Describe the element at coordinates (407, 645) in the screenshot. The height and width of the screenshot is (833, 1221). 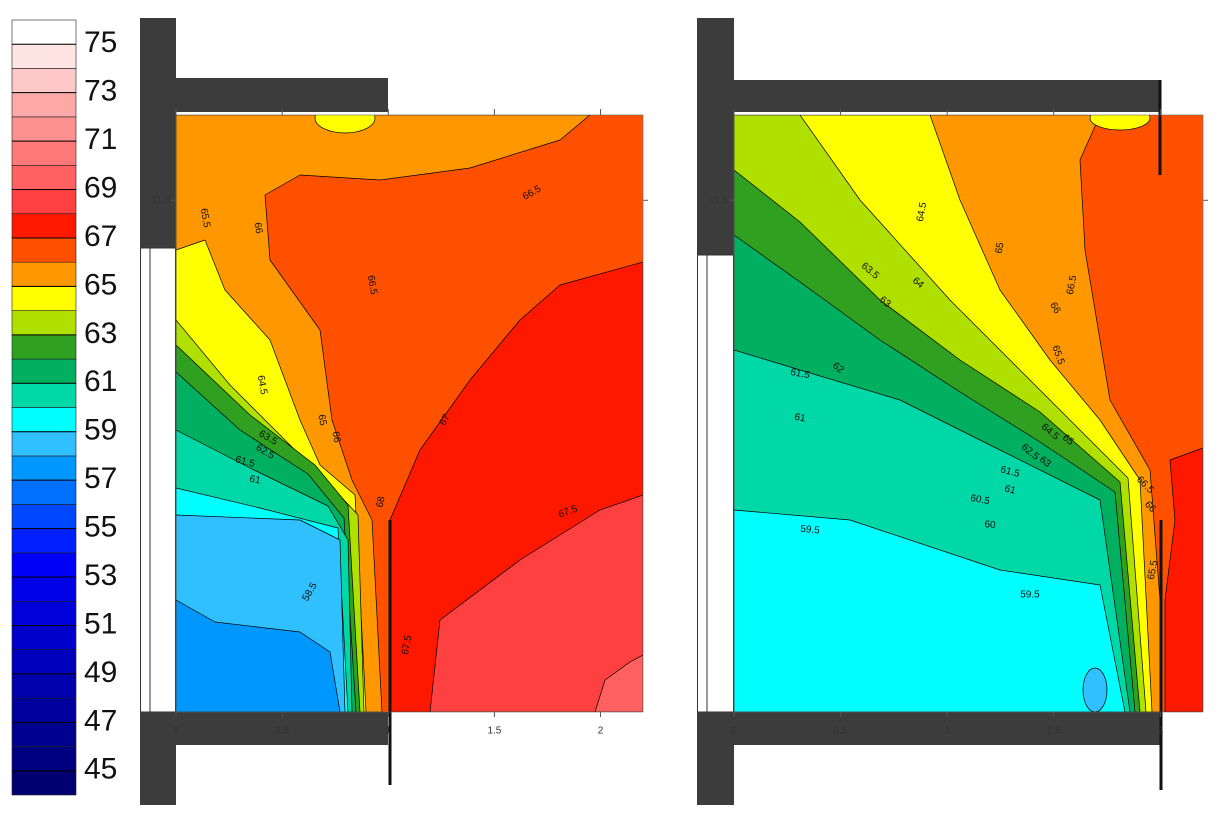
I see `contour-label: 67.5` at that location.